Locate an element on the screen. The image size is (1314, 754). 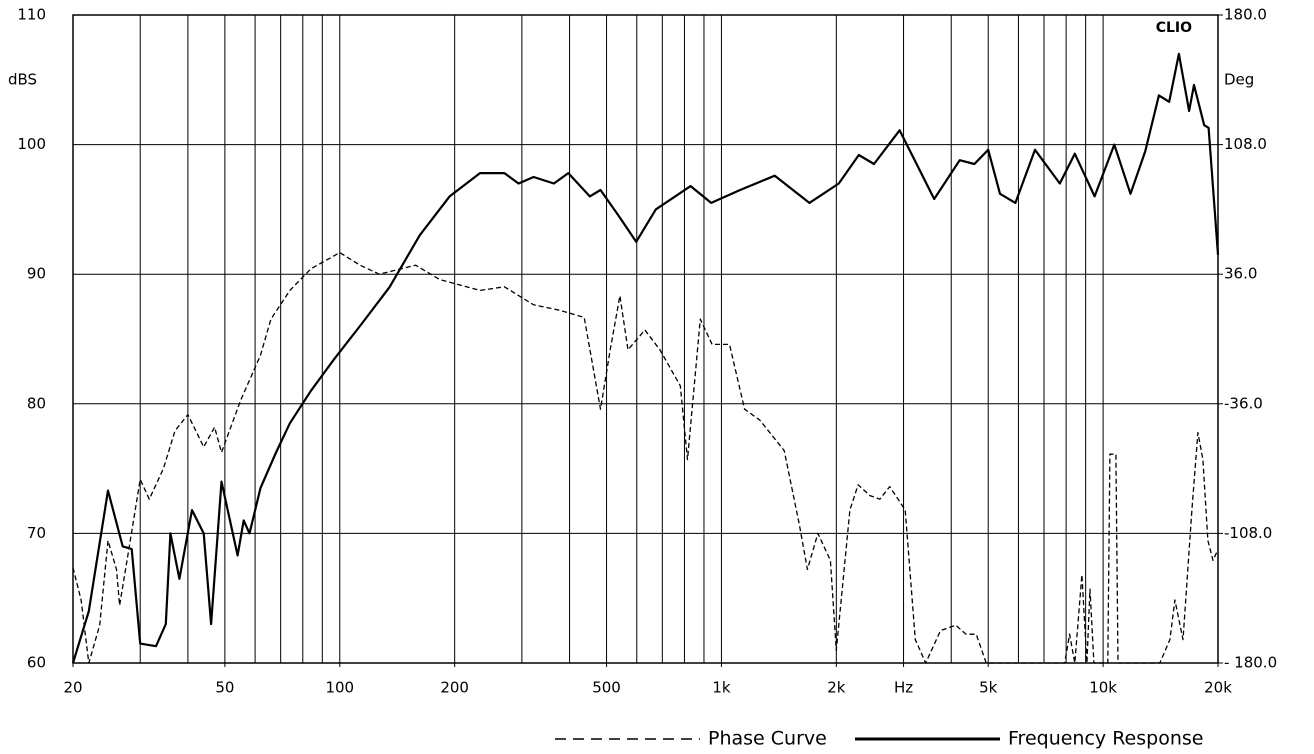
x-tick-label: 20 is located at coordinates (72, 688).